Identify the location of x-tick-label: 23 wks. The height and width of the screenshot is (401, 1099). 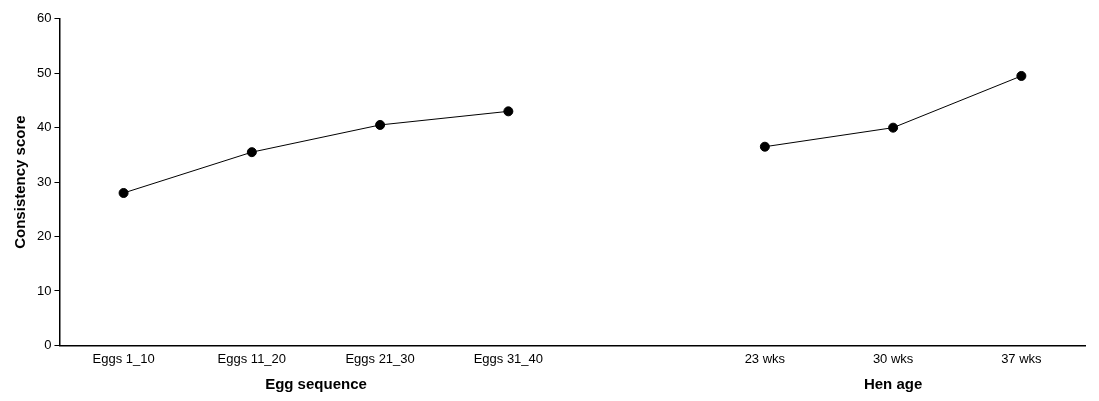
(765, 358).